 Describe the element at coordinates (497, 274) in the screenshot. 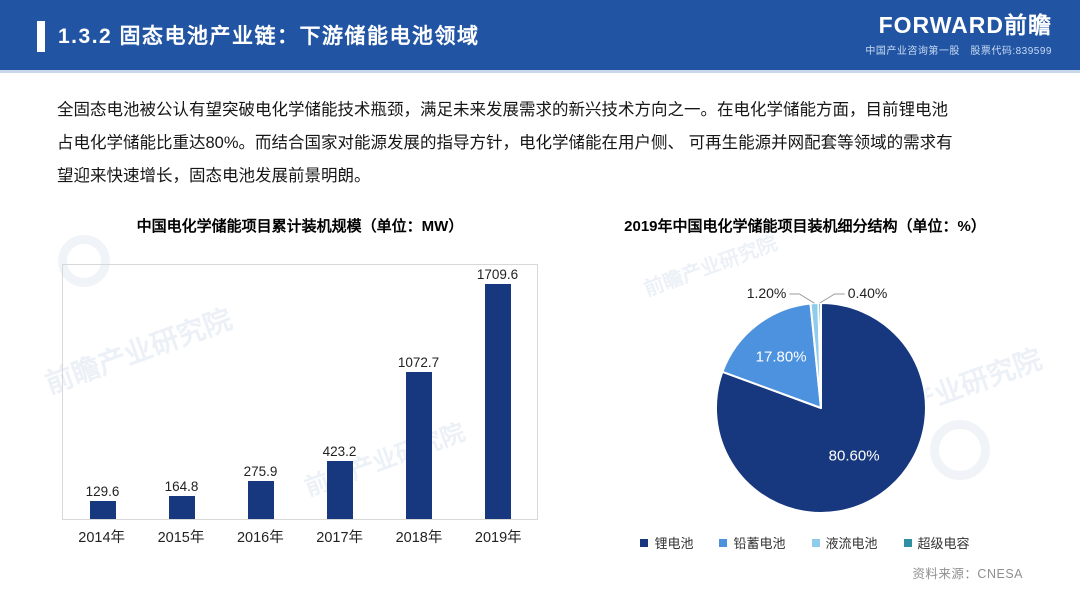

I see `bar-value-label: 1709.6` at that location.